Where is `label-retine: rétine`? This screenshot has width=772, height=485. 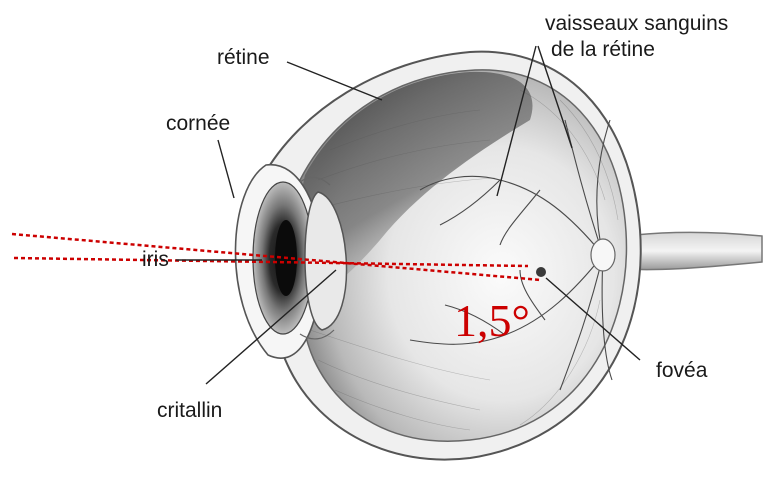
label-retine: rétine is located at coordinates (243, 57).